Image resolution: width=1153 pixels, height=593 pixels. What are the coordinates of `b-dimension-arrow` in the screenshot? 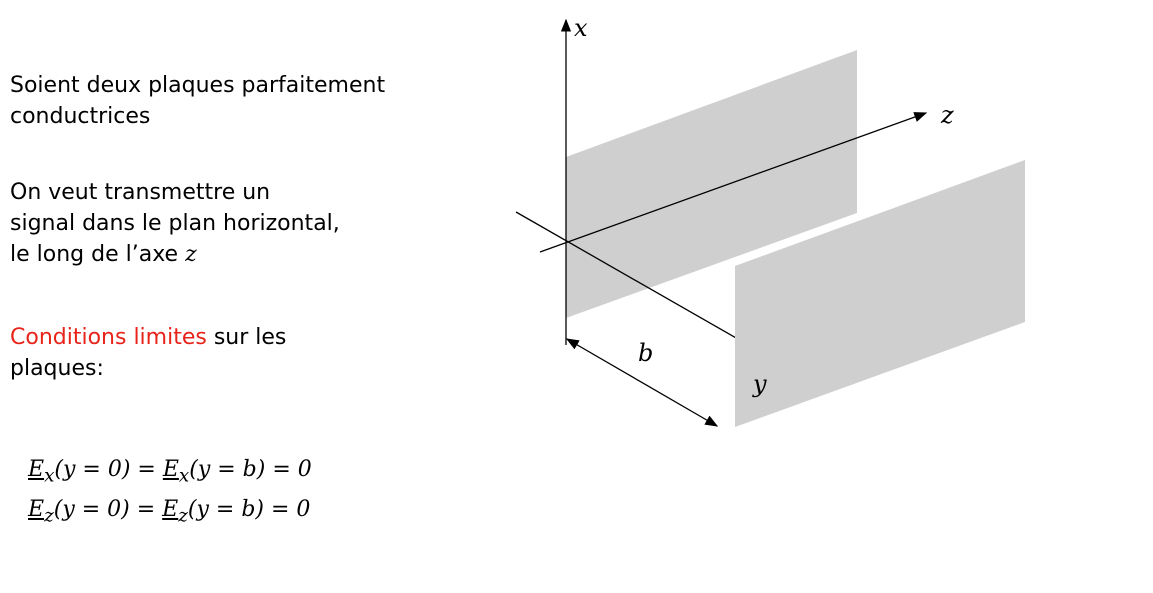 It's located at (642, 382).